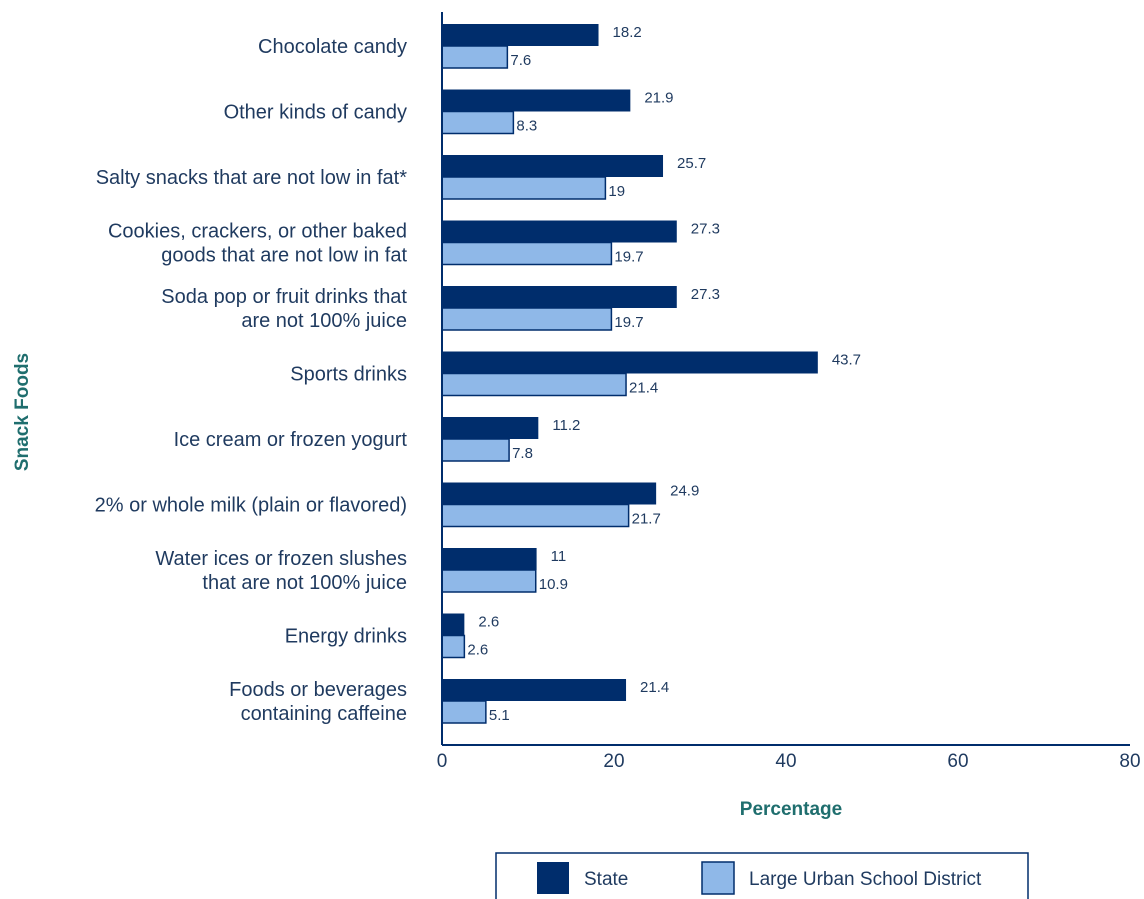 Image resolution: width=1144 pixels, height=899 pixels. Describe the element at coordinates (616, 191) in the screenshot. I see `data-label-district: 19` at that location.